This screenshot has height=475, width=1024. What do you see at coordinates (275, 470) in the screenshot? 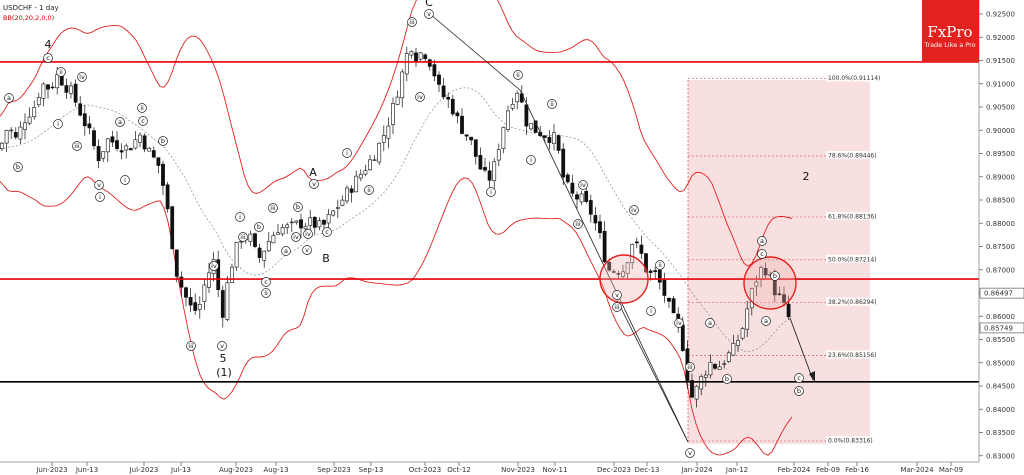
I see `time-tick-label: Aug-13` at bounding box center [275, 470].